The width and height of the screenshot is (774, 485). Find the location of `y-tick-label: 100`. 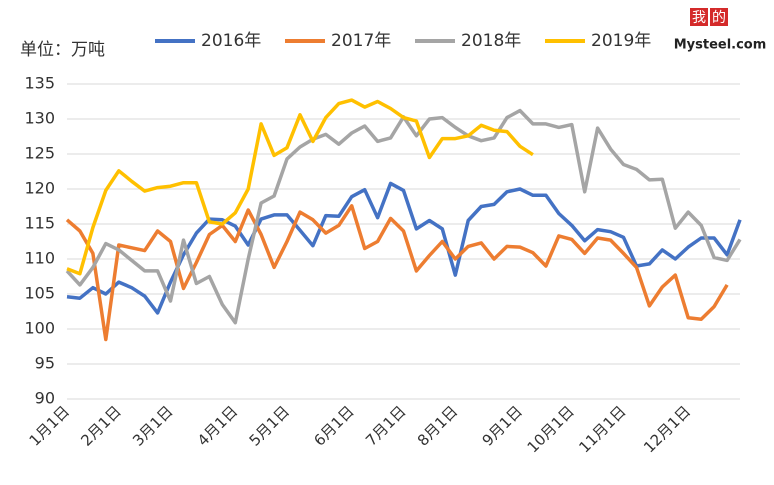

y-tick-label: 100 is located at coordinates (39, 328).